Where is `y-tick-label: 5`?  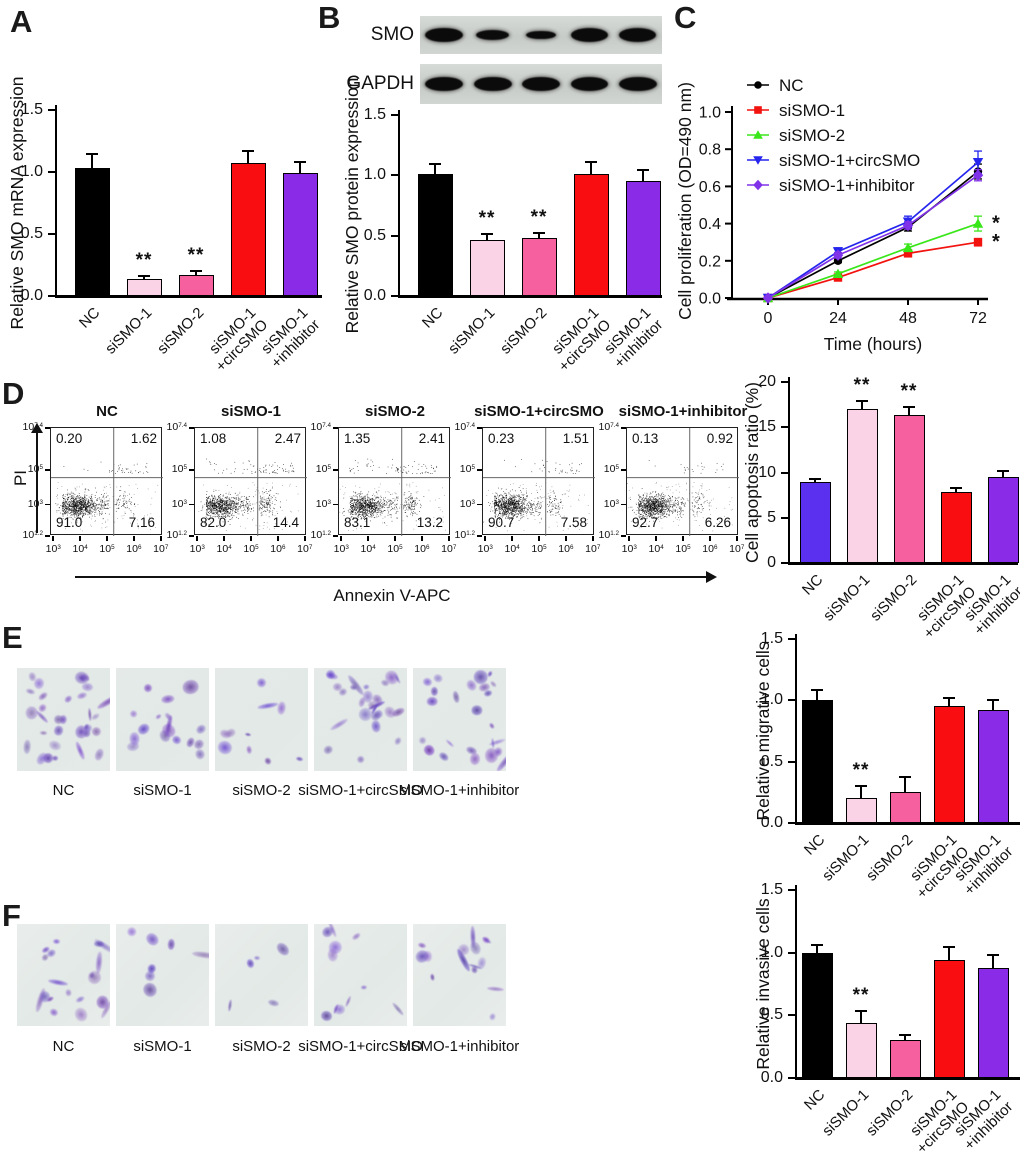 y-tick-label: 5 is located at coordinates (771, 517).